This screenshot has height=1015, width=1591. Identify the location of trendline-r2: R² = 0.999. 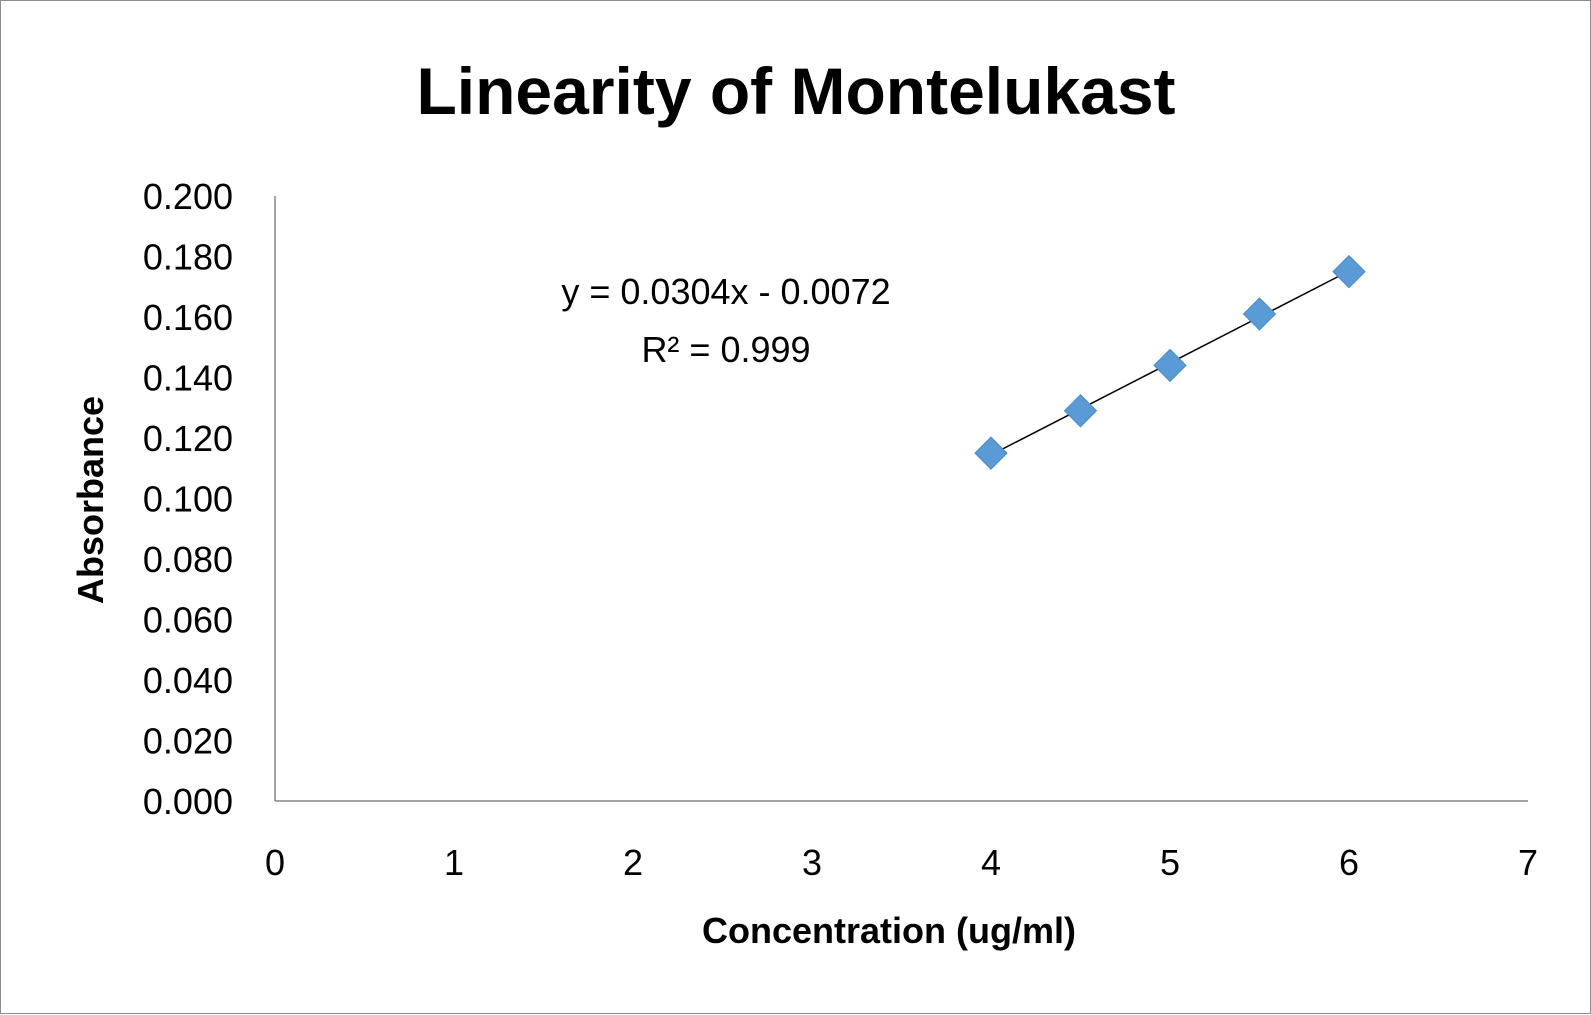
(725, 349).